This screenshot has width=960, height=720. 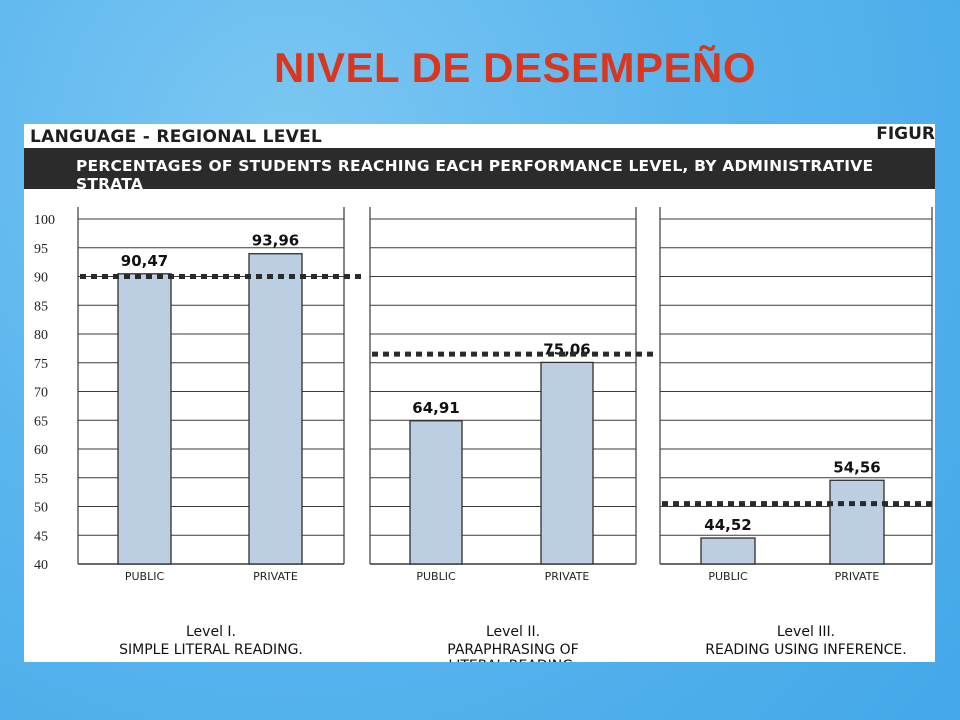 I want to click on figure-header: LANGUAGE - REGIONAL LEVEL, so click(x=176, y=137).